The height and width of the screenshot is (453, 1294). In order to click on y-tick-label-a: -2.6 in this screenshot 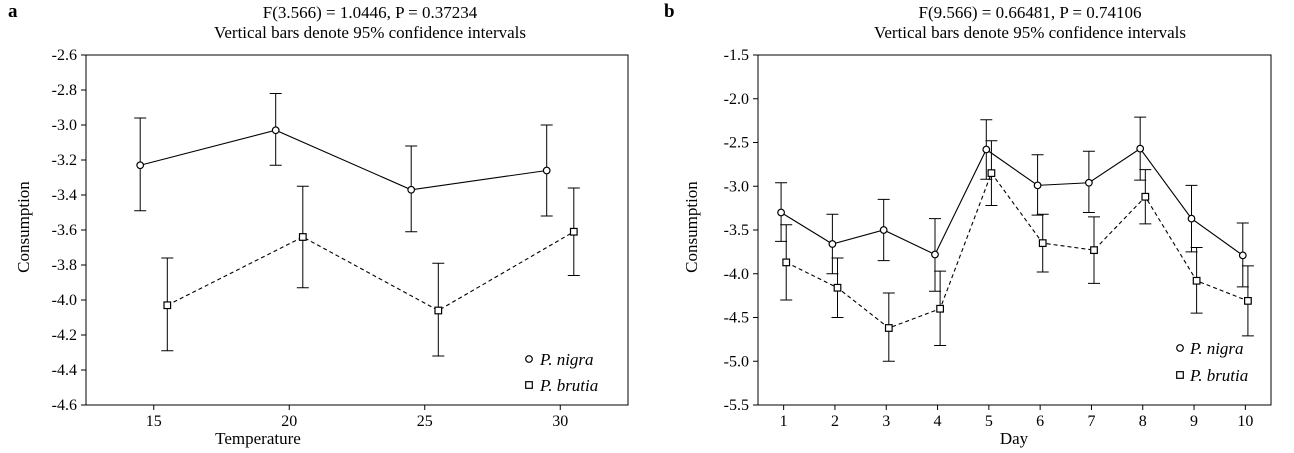, I will do `click(64, 55)`.